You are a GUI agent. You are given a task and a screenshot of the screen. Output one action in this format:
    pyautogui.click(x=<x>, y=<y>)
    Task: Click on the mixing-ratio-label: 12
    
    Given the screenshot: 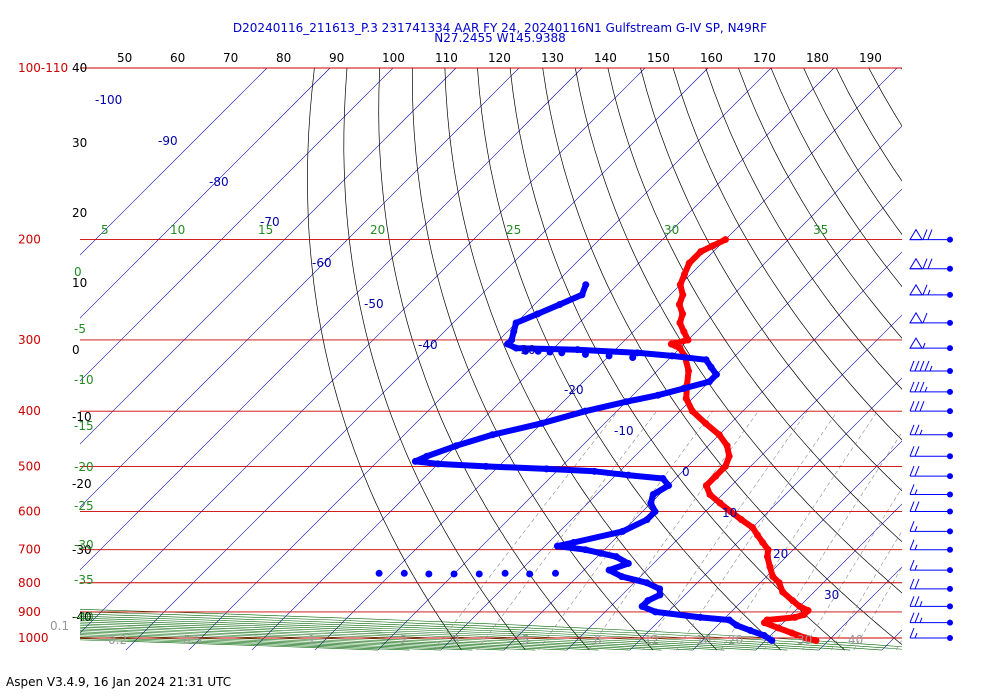 What is the action you would take?
    pyautogui.click(x=651, y=640)
    